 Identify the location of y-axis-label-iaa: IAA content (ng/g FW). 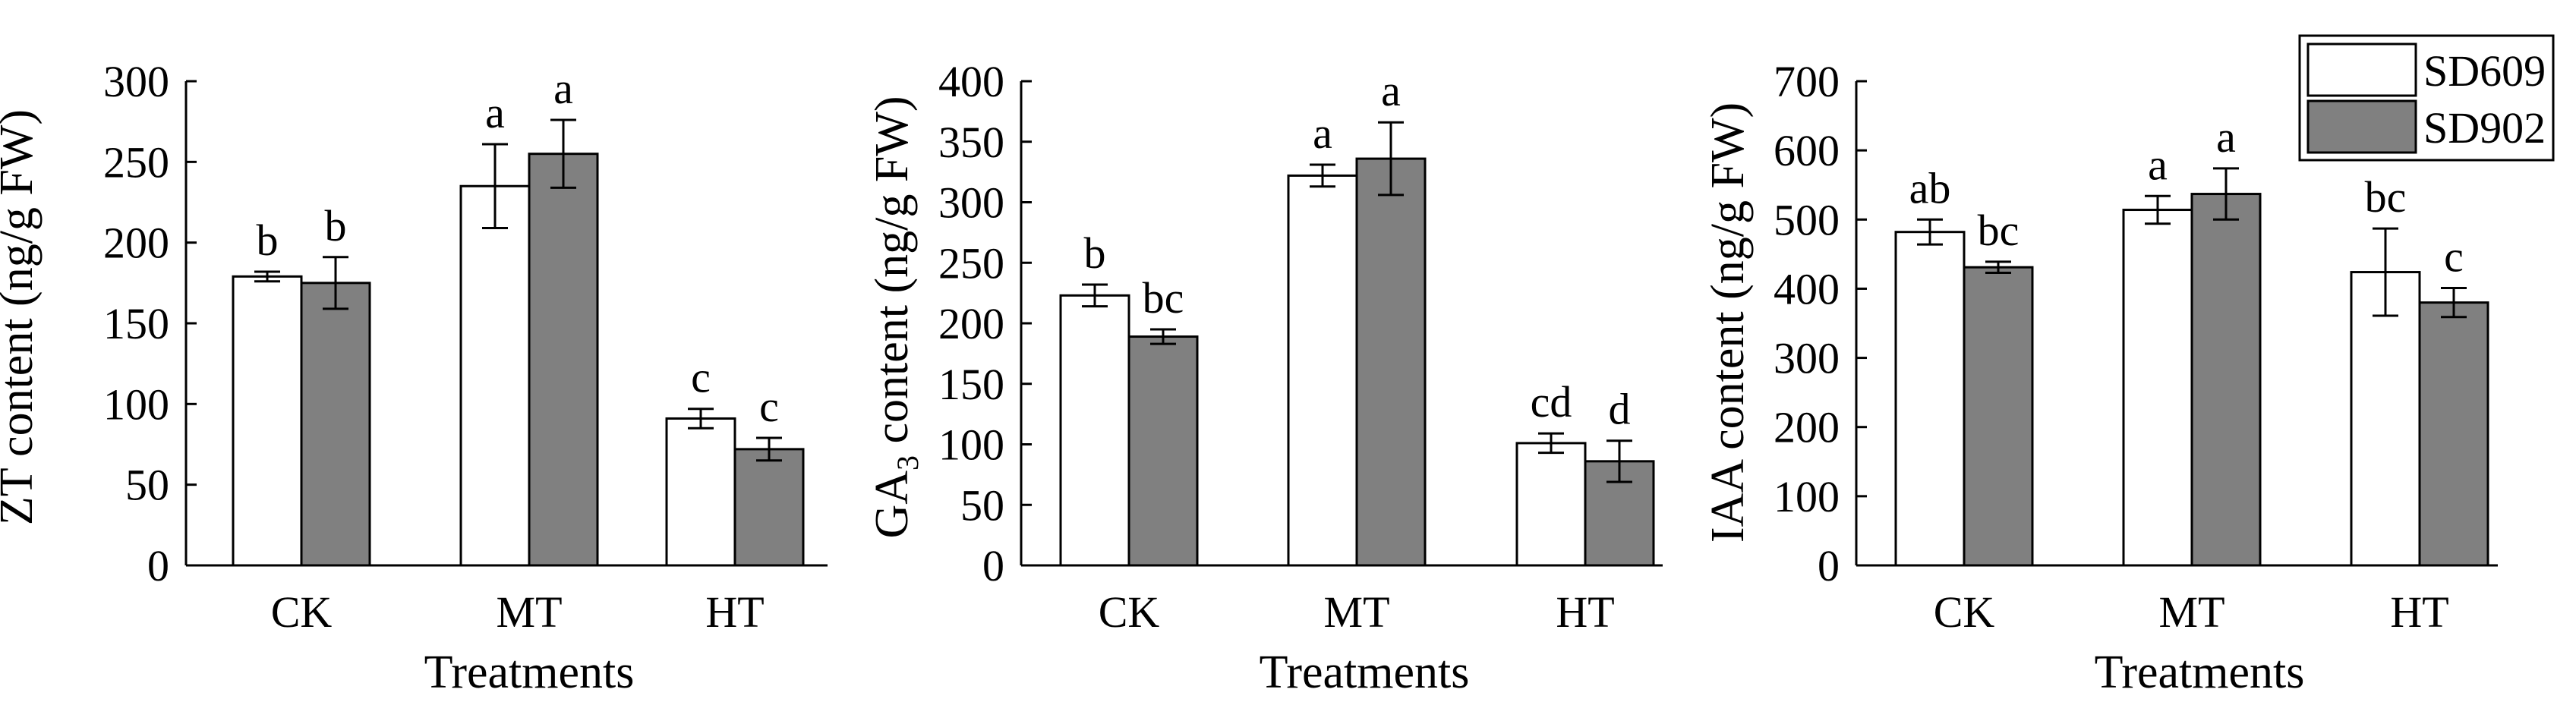
(1728, 322).